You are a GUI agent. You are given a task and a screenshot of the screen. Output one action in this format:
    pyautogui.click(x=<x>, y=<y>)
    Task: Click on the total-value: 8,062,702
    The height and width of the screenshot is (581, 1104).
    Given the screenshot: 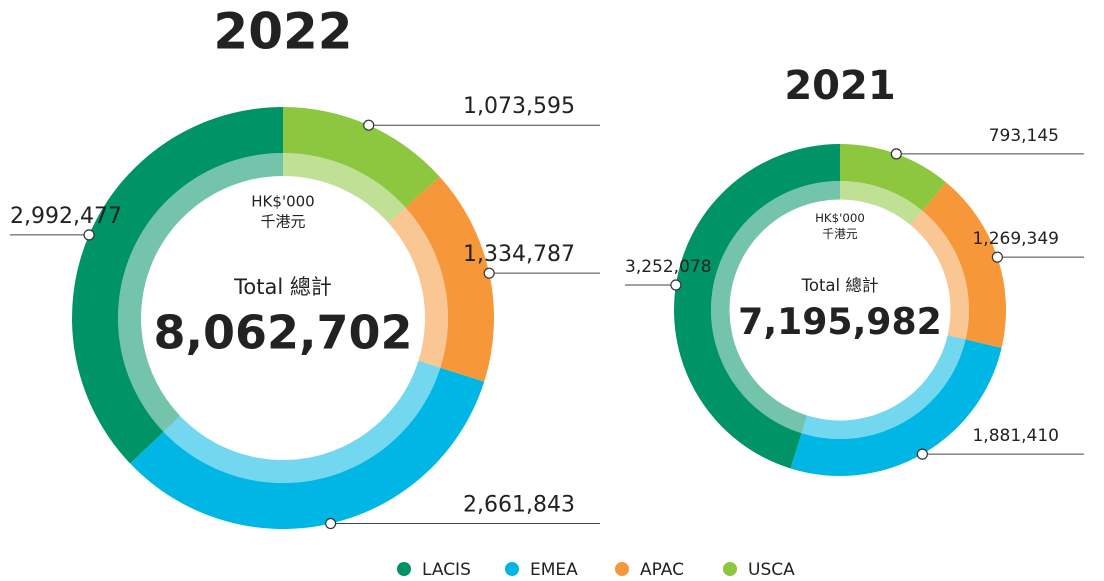 What is the action you would take?
    pyautogui.click(x=283, y=333)
    